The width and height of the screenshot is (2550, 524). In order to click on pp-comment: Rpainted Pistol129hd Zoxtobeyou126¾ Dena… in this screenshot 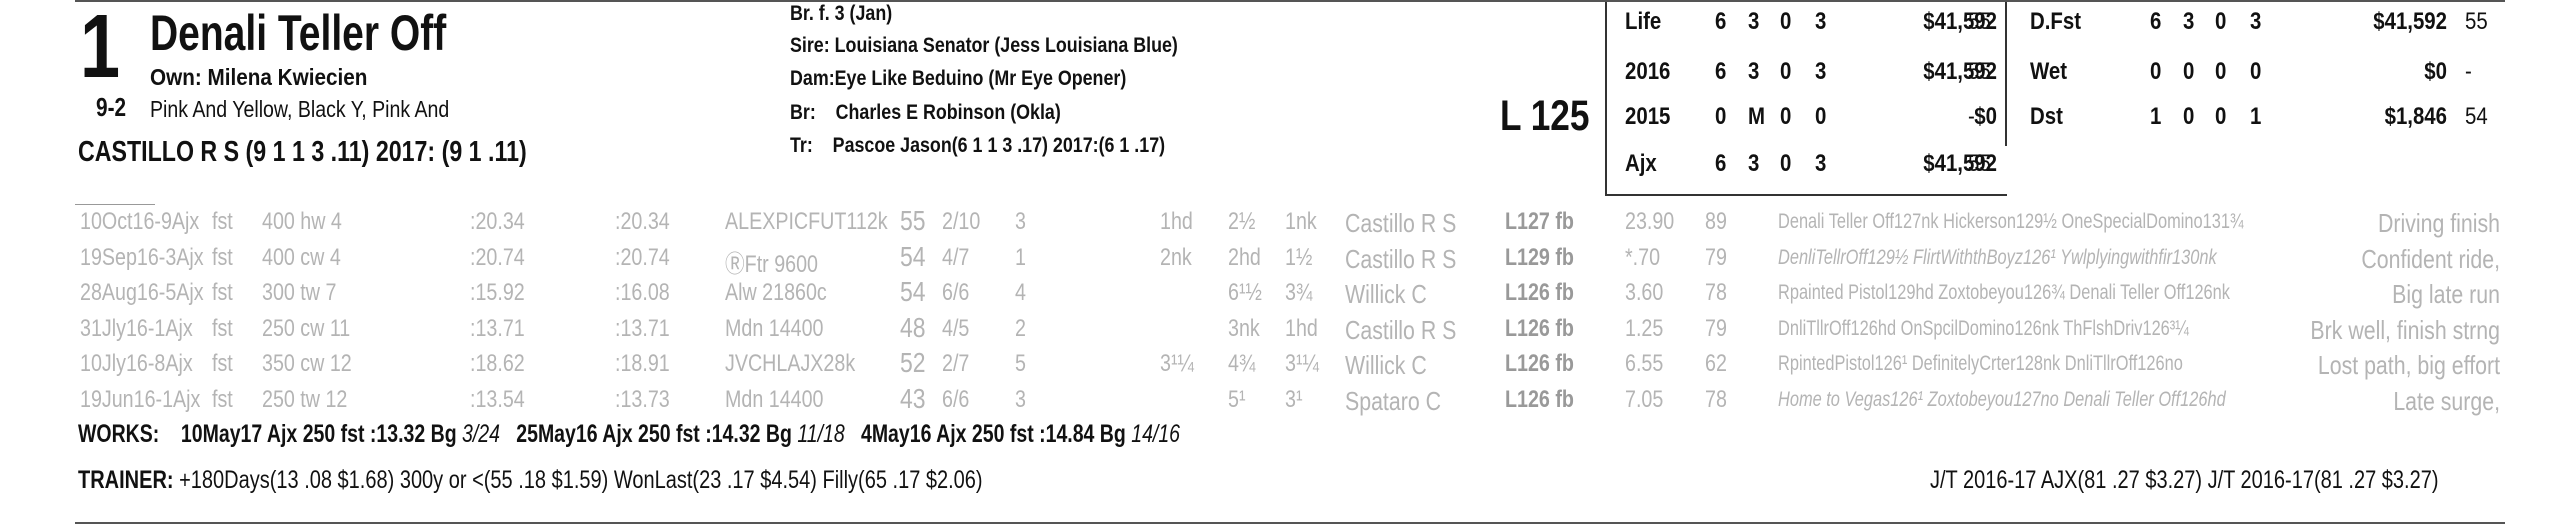, I will do `click(2004, 292)`.